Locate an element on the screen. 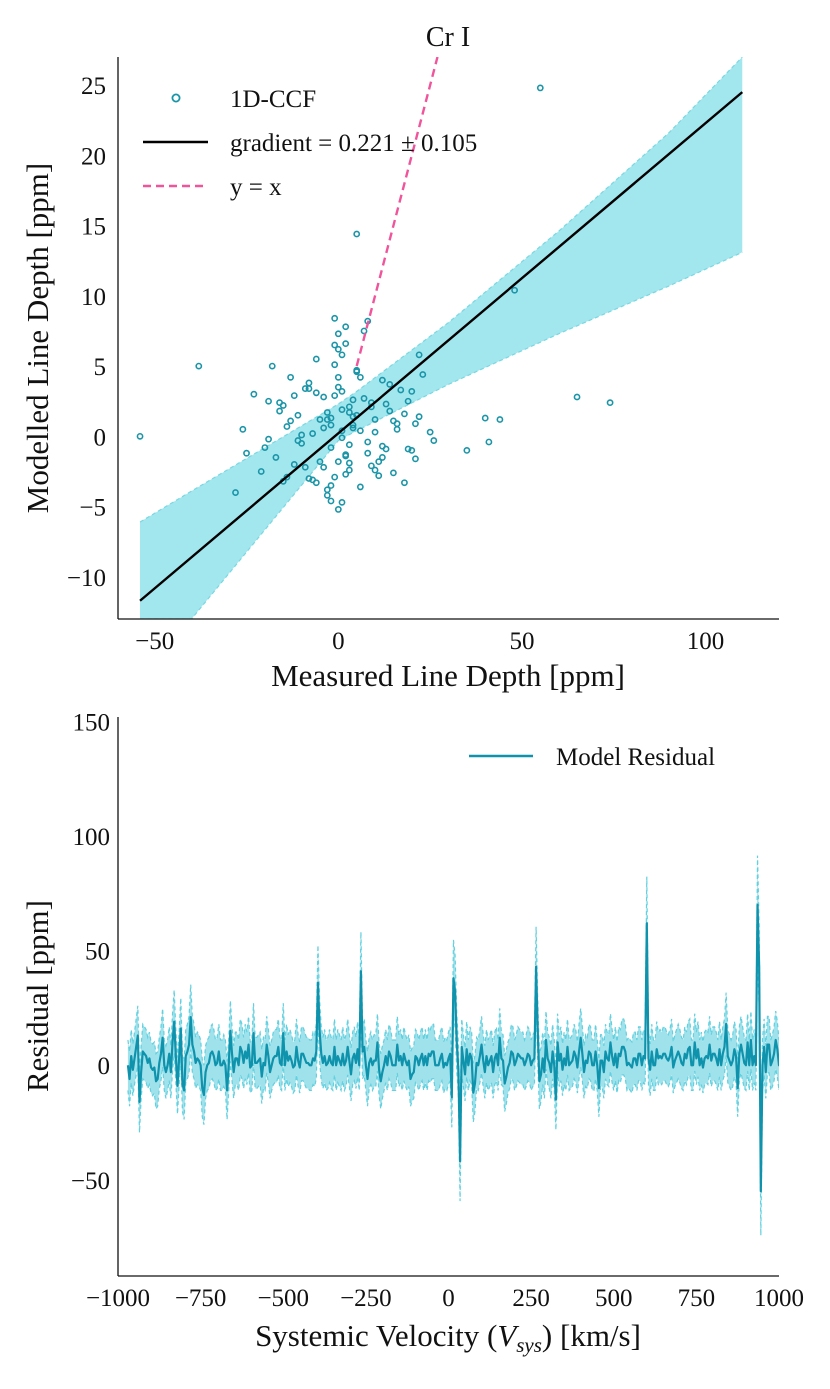 The width and height of the screenshot is (830, 1389). scatter-x-tick-label: 100 is located at coordinates (706, 641).